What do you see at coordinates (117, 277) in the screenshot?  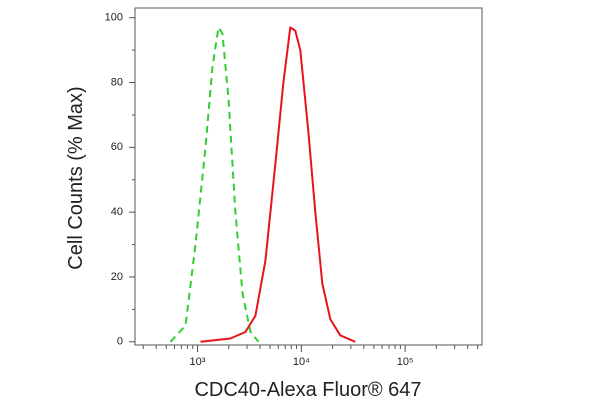 I see `y-tick-label: 20` at bounding box center [117, 277].